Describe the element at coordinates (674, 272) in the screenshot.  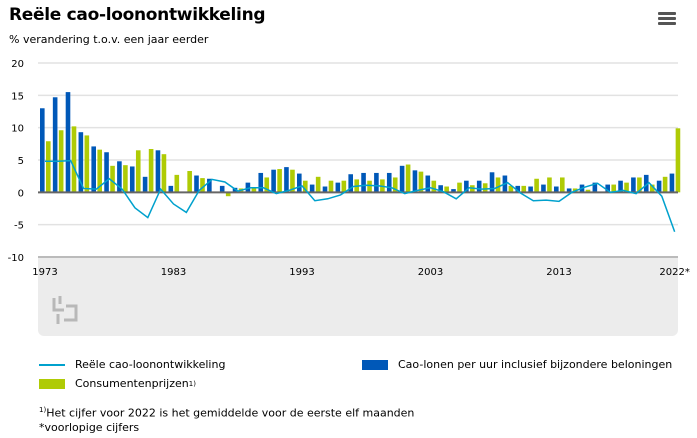
I see `x-tick-label: 2022*` at that location.